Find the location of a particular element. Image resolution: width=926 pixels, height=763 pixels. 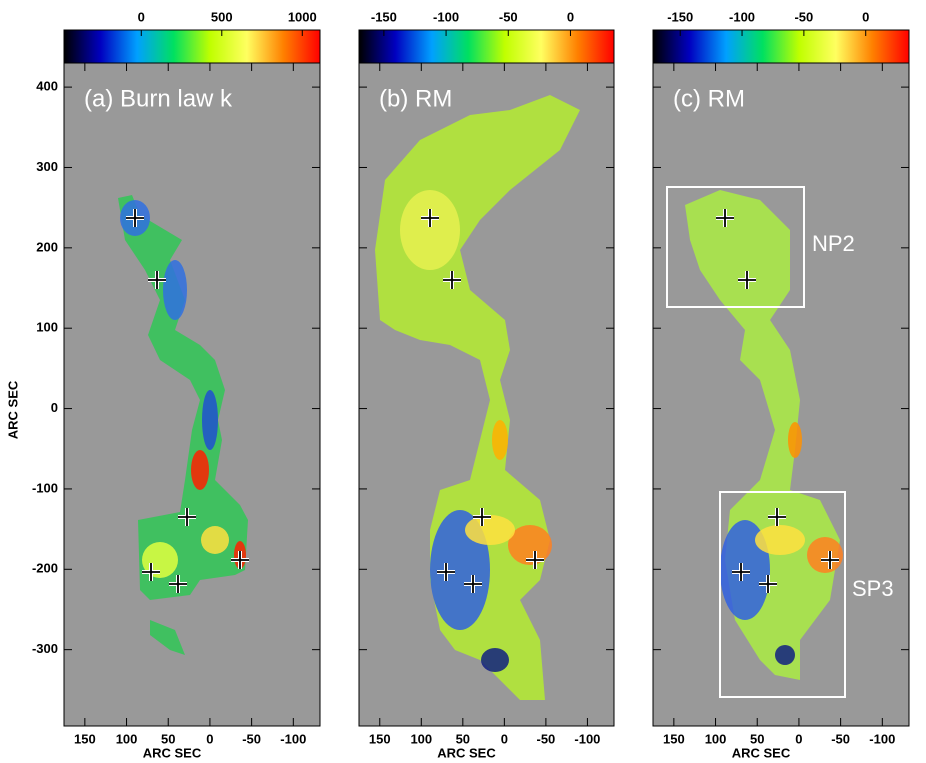

panel-title: (b) RM is located at coordinates (415, 98).